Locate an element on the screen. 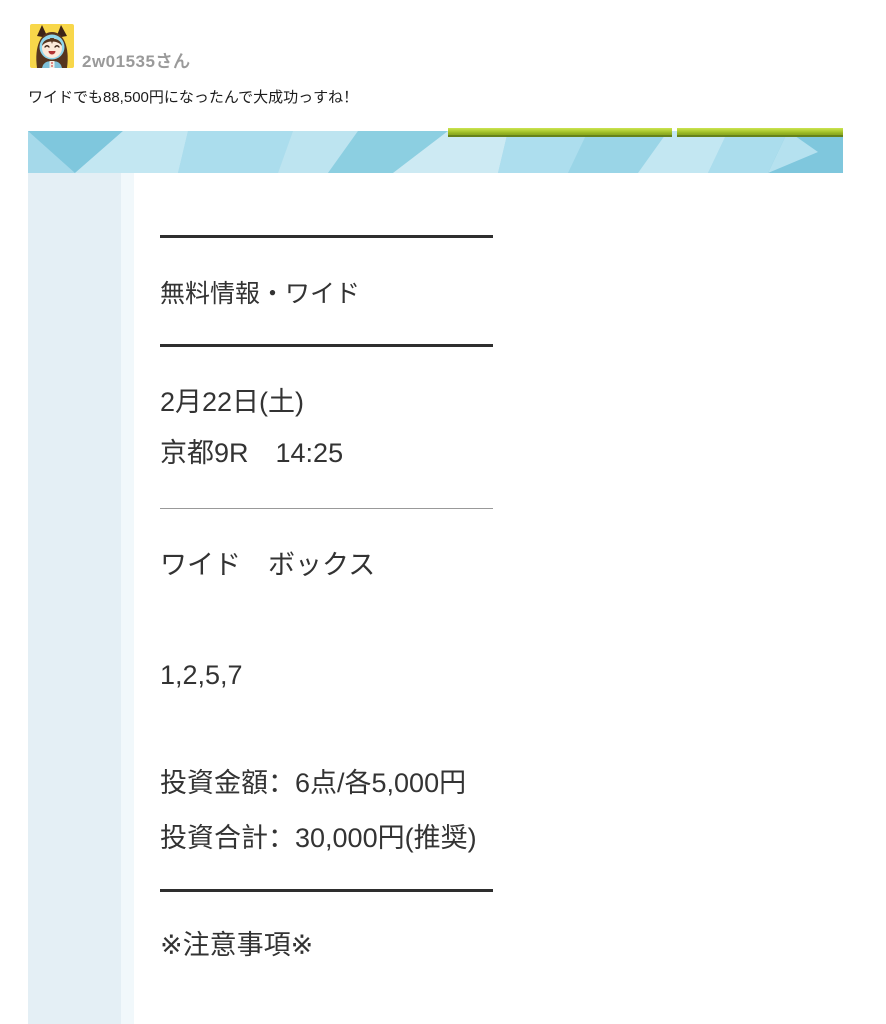  separator-under-title is located at coordinates (326, 345).